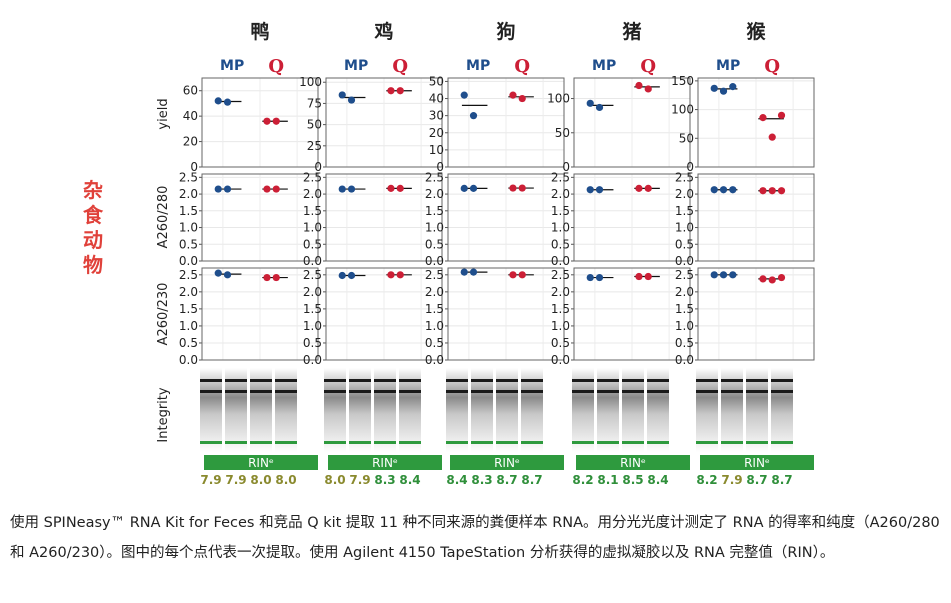  I want to click on rin-label: RINᵉ, so click(507, 463).